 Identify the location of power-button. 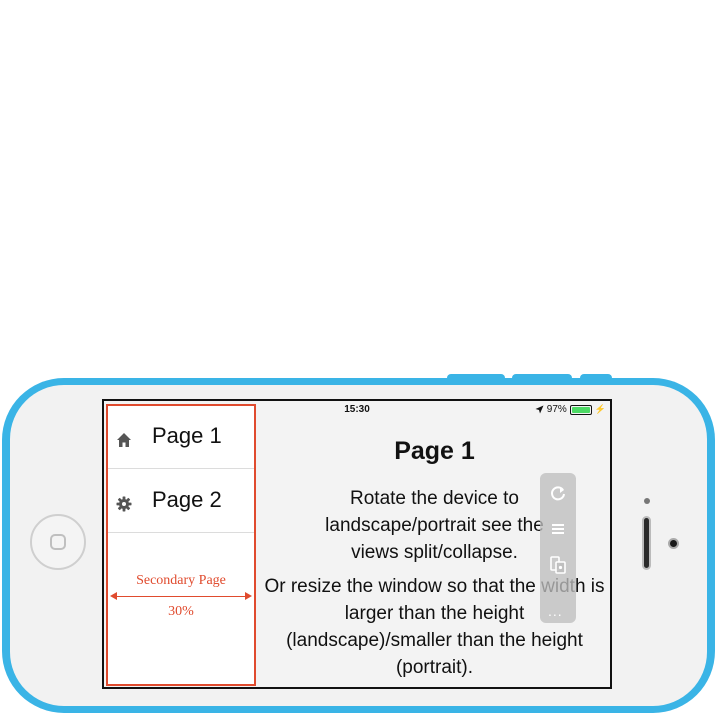
(596, 377).